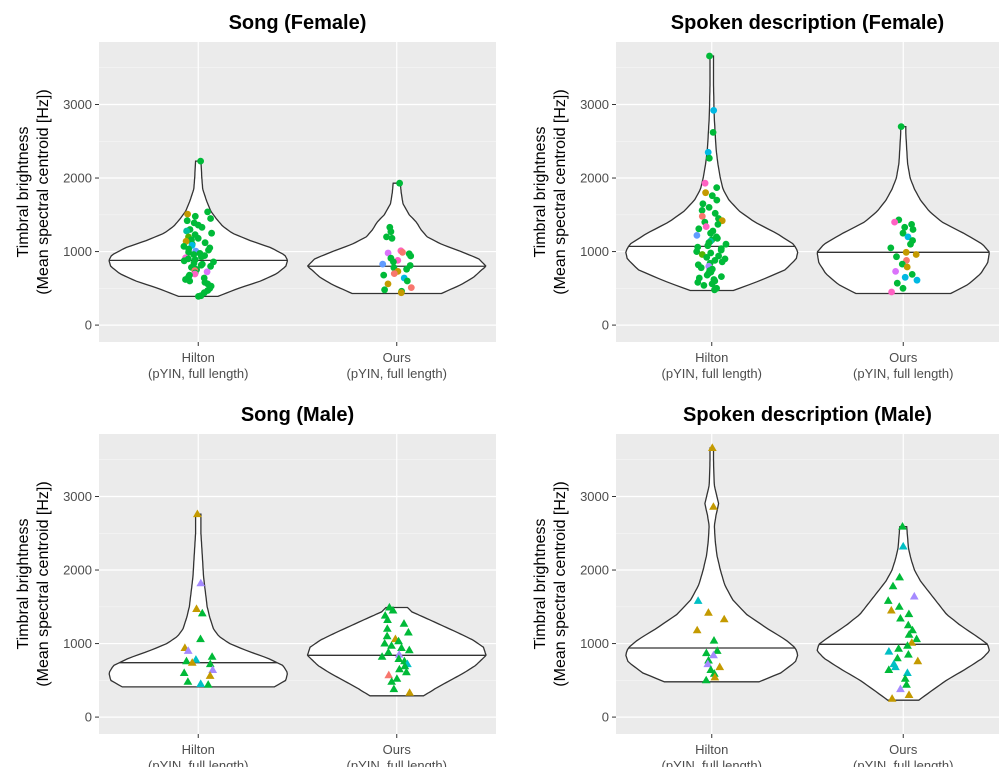 The height and width of the screenshot is (767, 1006). I want to click on y-tick-label: 1000, so click(77, 251).